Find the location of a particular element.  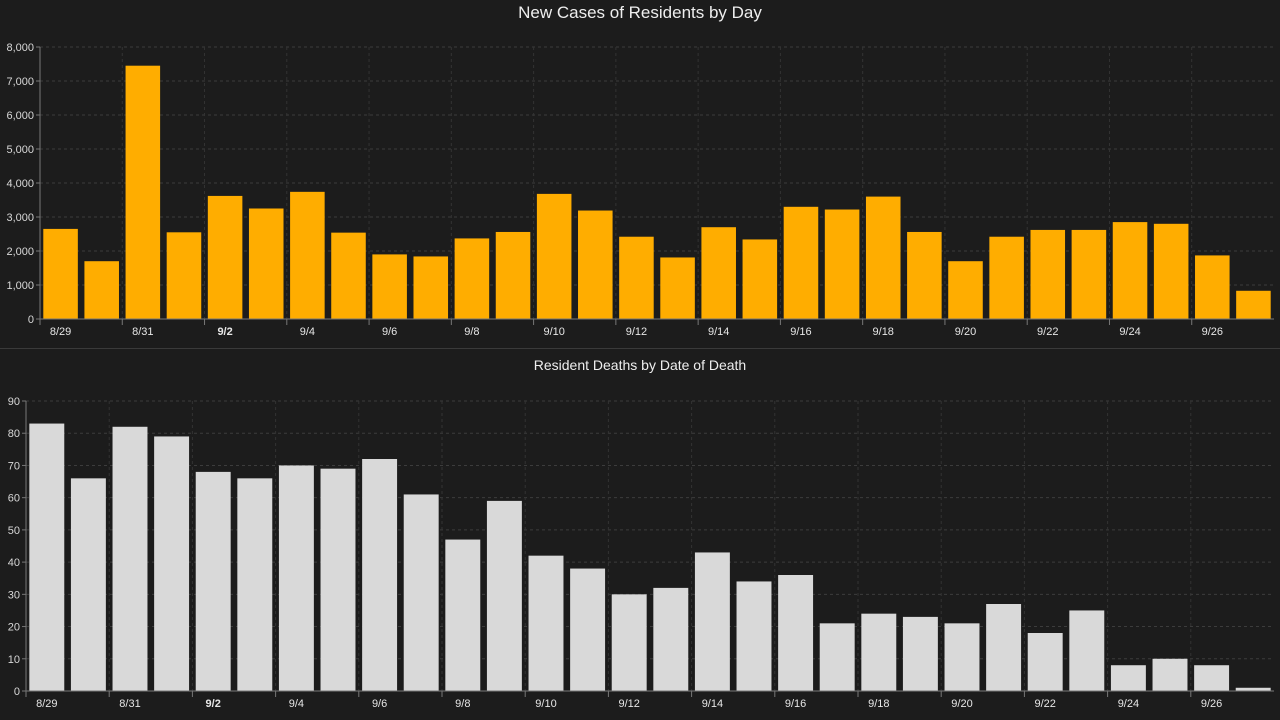

y-tick-label: 3,000 is located at coordinates (20, 218).